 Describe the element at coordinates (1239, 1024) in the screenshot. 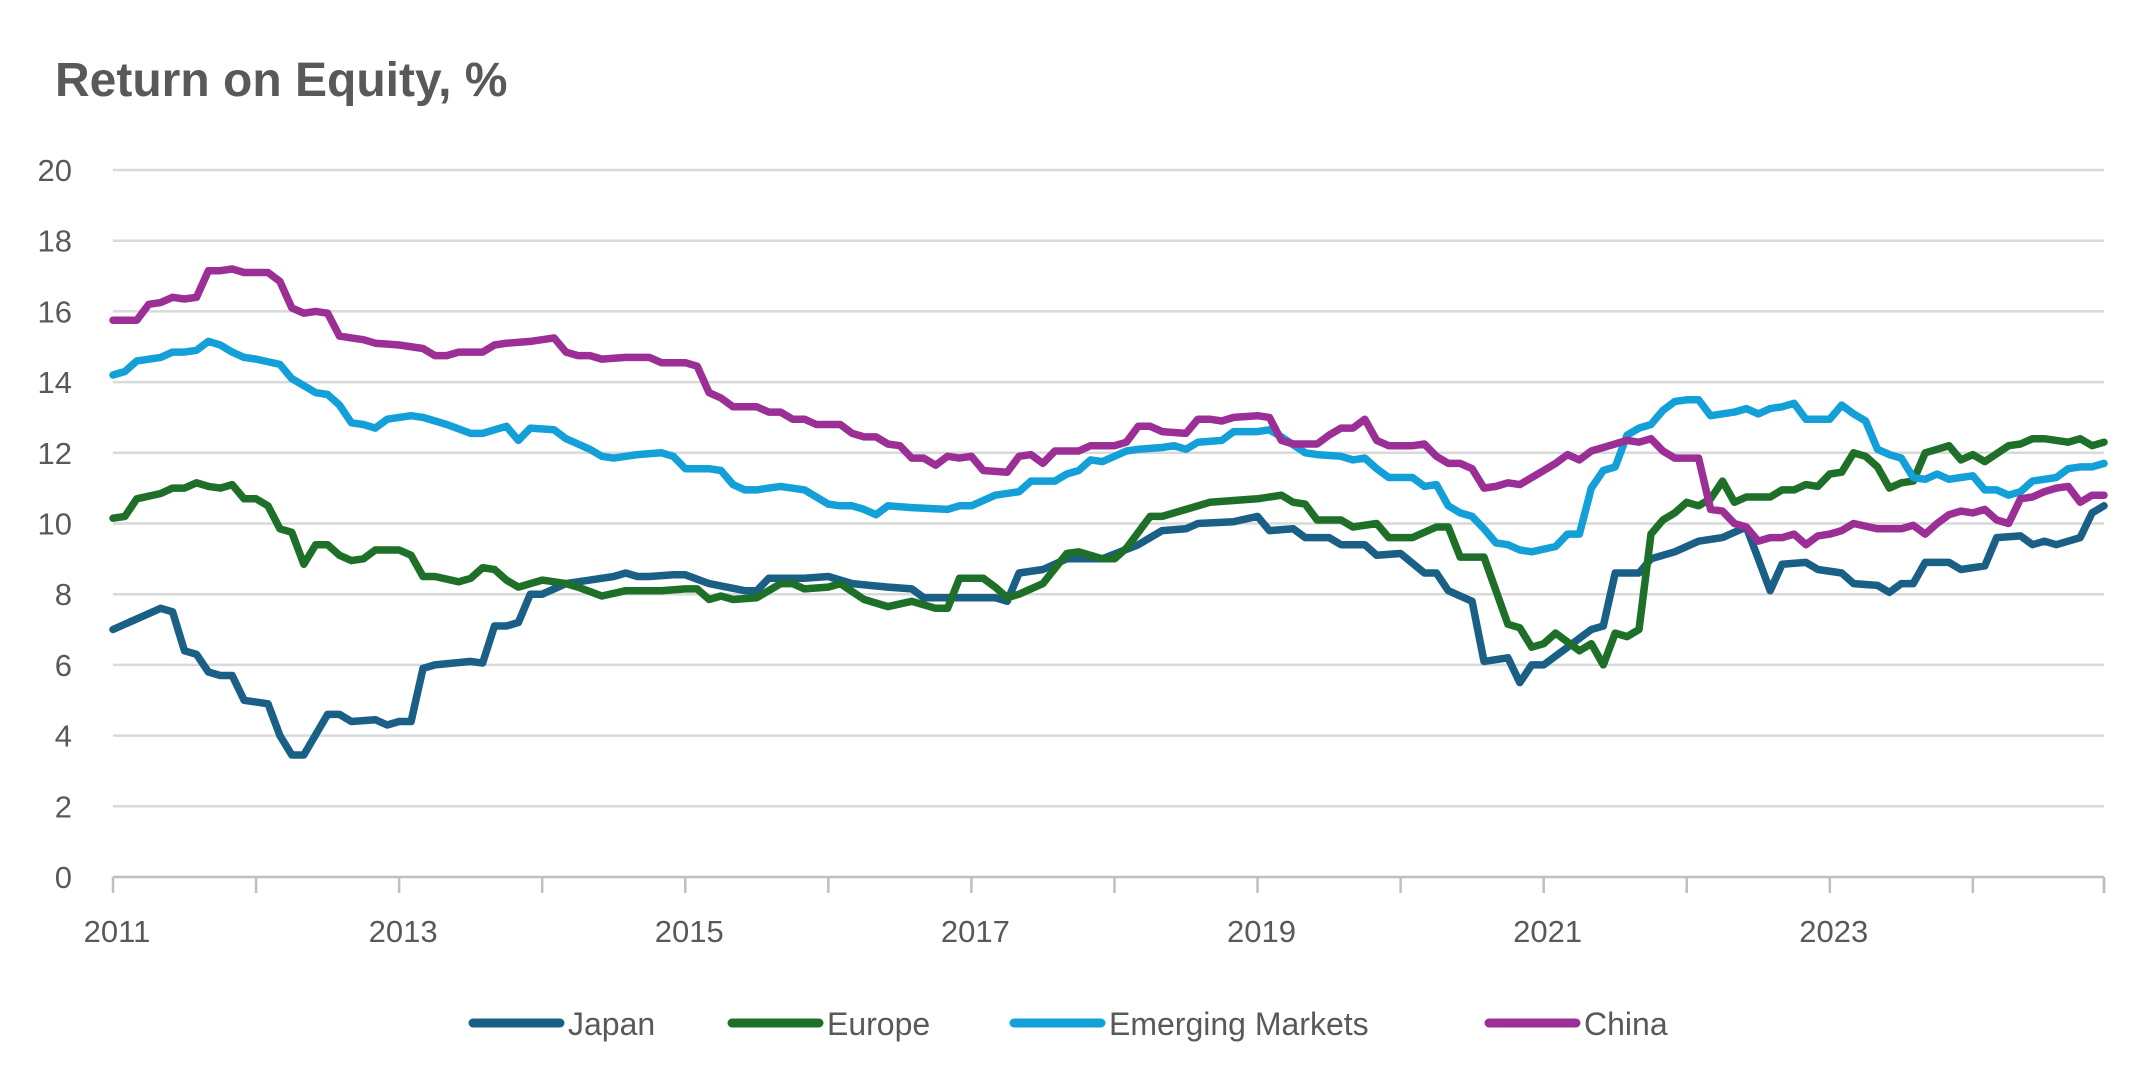

I see `legend-label: Emerging Markets` at that location.